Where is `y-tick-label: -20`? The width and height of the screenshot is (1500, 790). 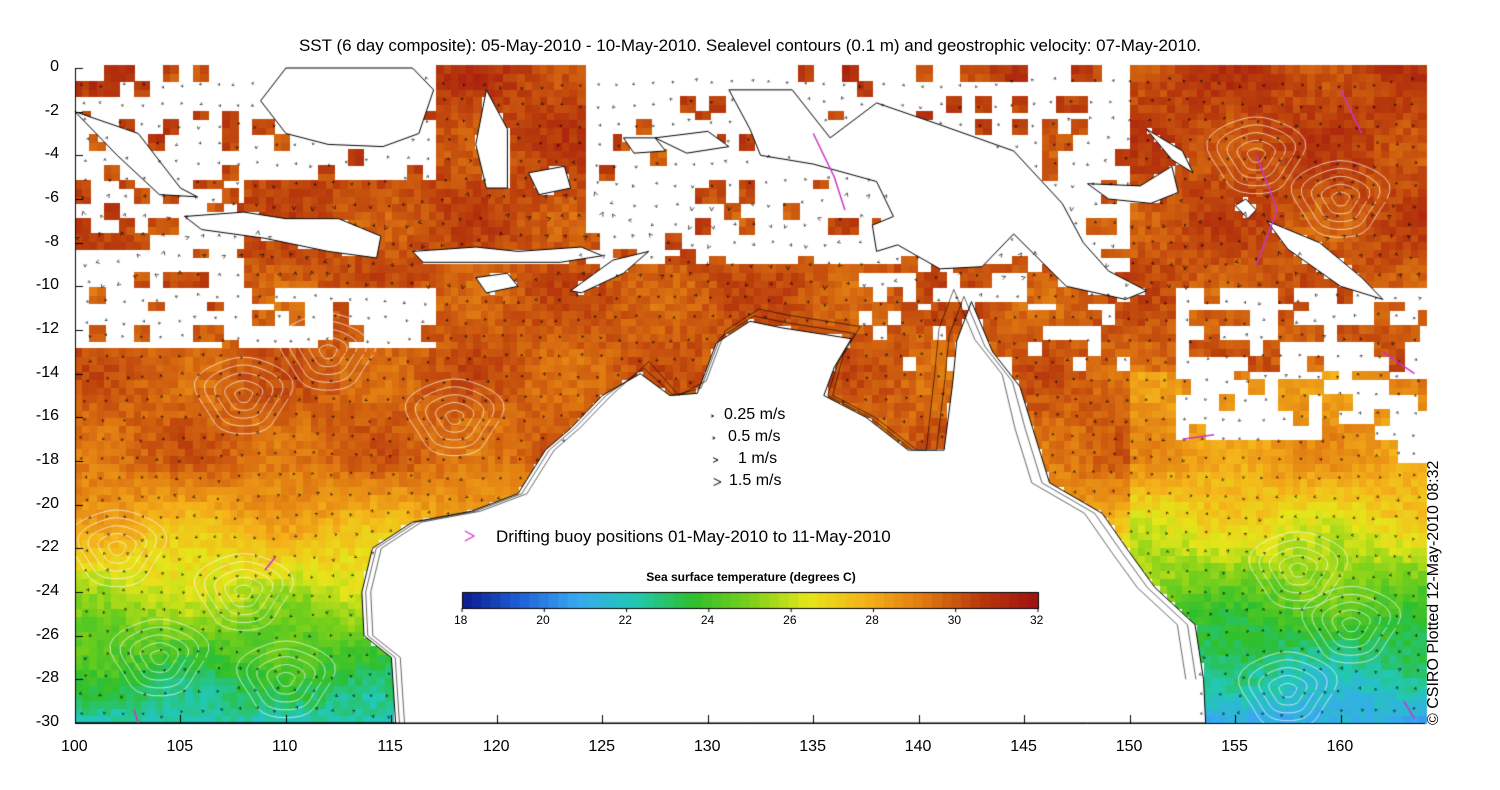 y-tick-label: -20 is located at coordinates (47, 503).